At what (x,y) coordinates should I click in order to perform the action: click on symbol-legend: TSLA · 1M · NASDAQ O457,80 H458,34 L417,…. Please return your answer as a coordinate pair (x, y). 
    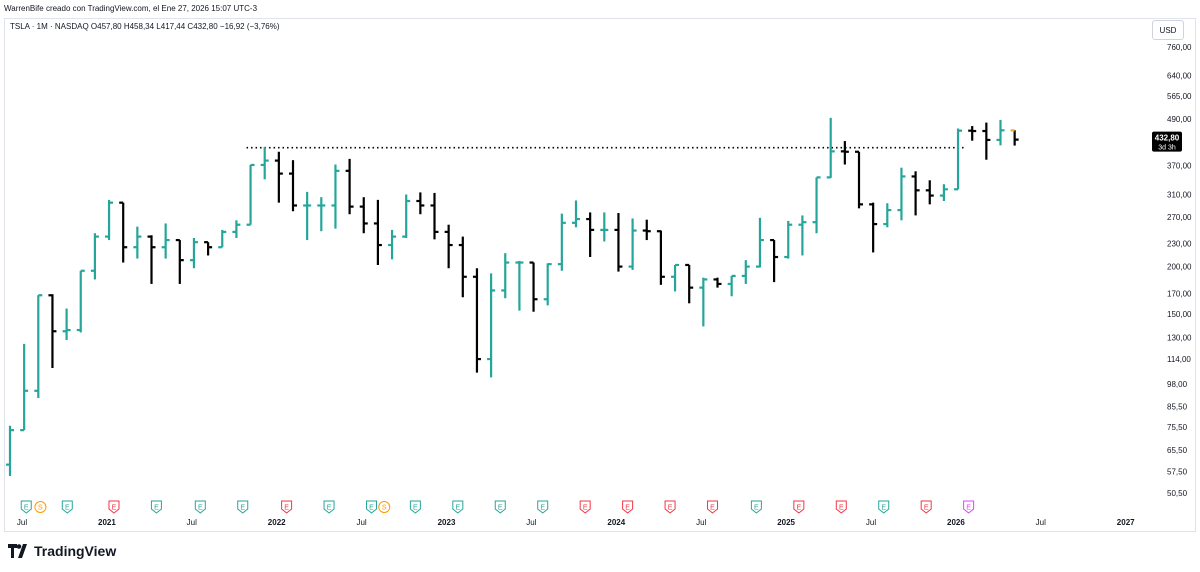
    Looking at the image, I should click on (145, 26).